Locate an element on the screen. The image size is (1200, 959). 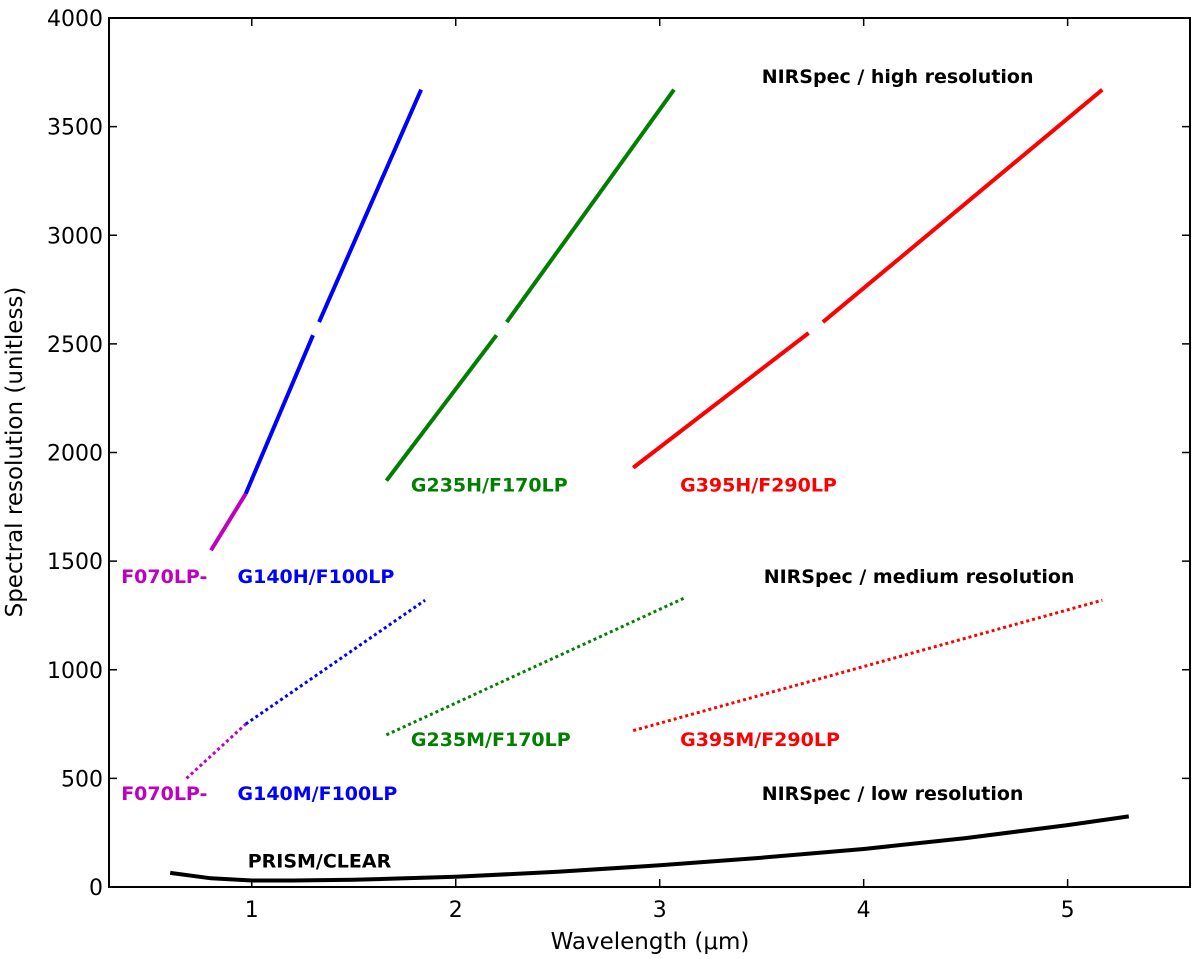
x-tick-label: 2 is located at coordinates (456, 910).